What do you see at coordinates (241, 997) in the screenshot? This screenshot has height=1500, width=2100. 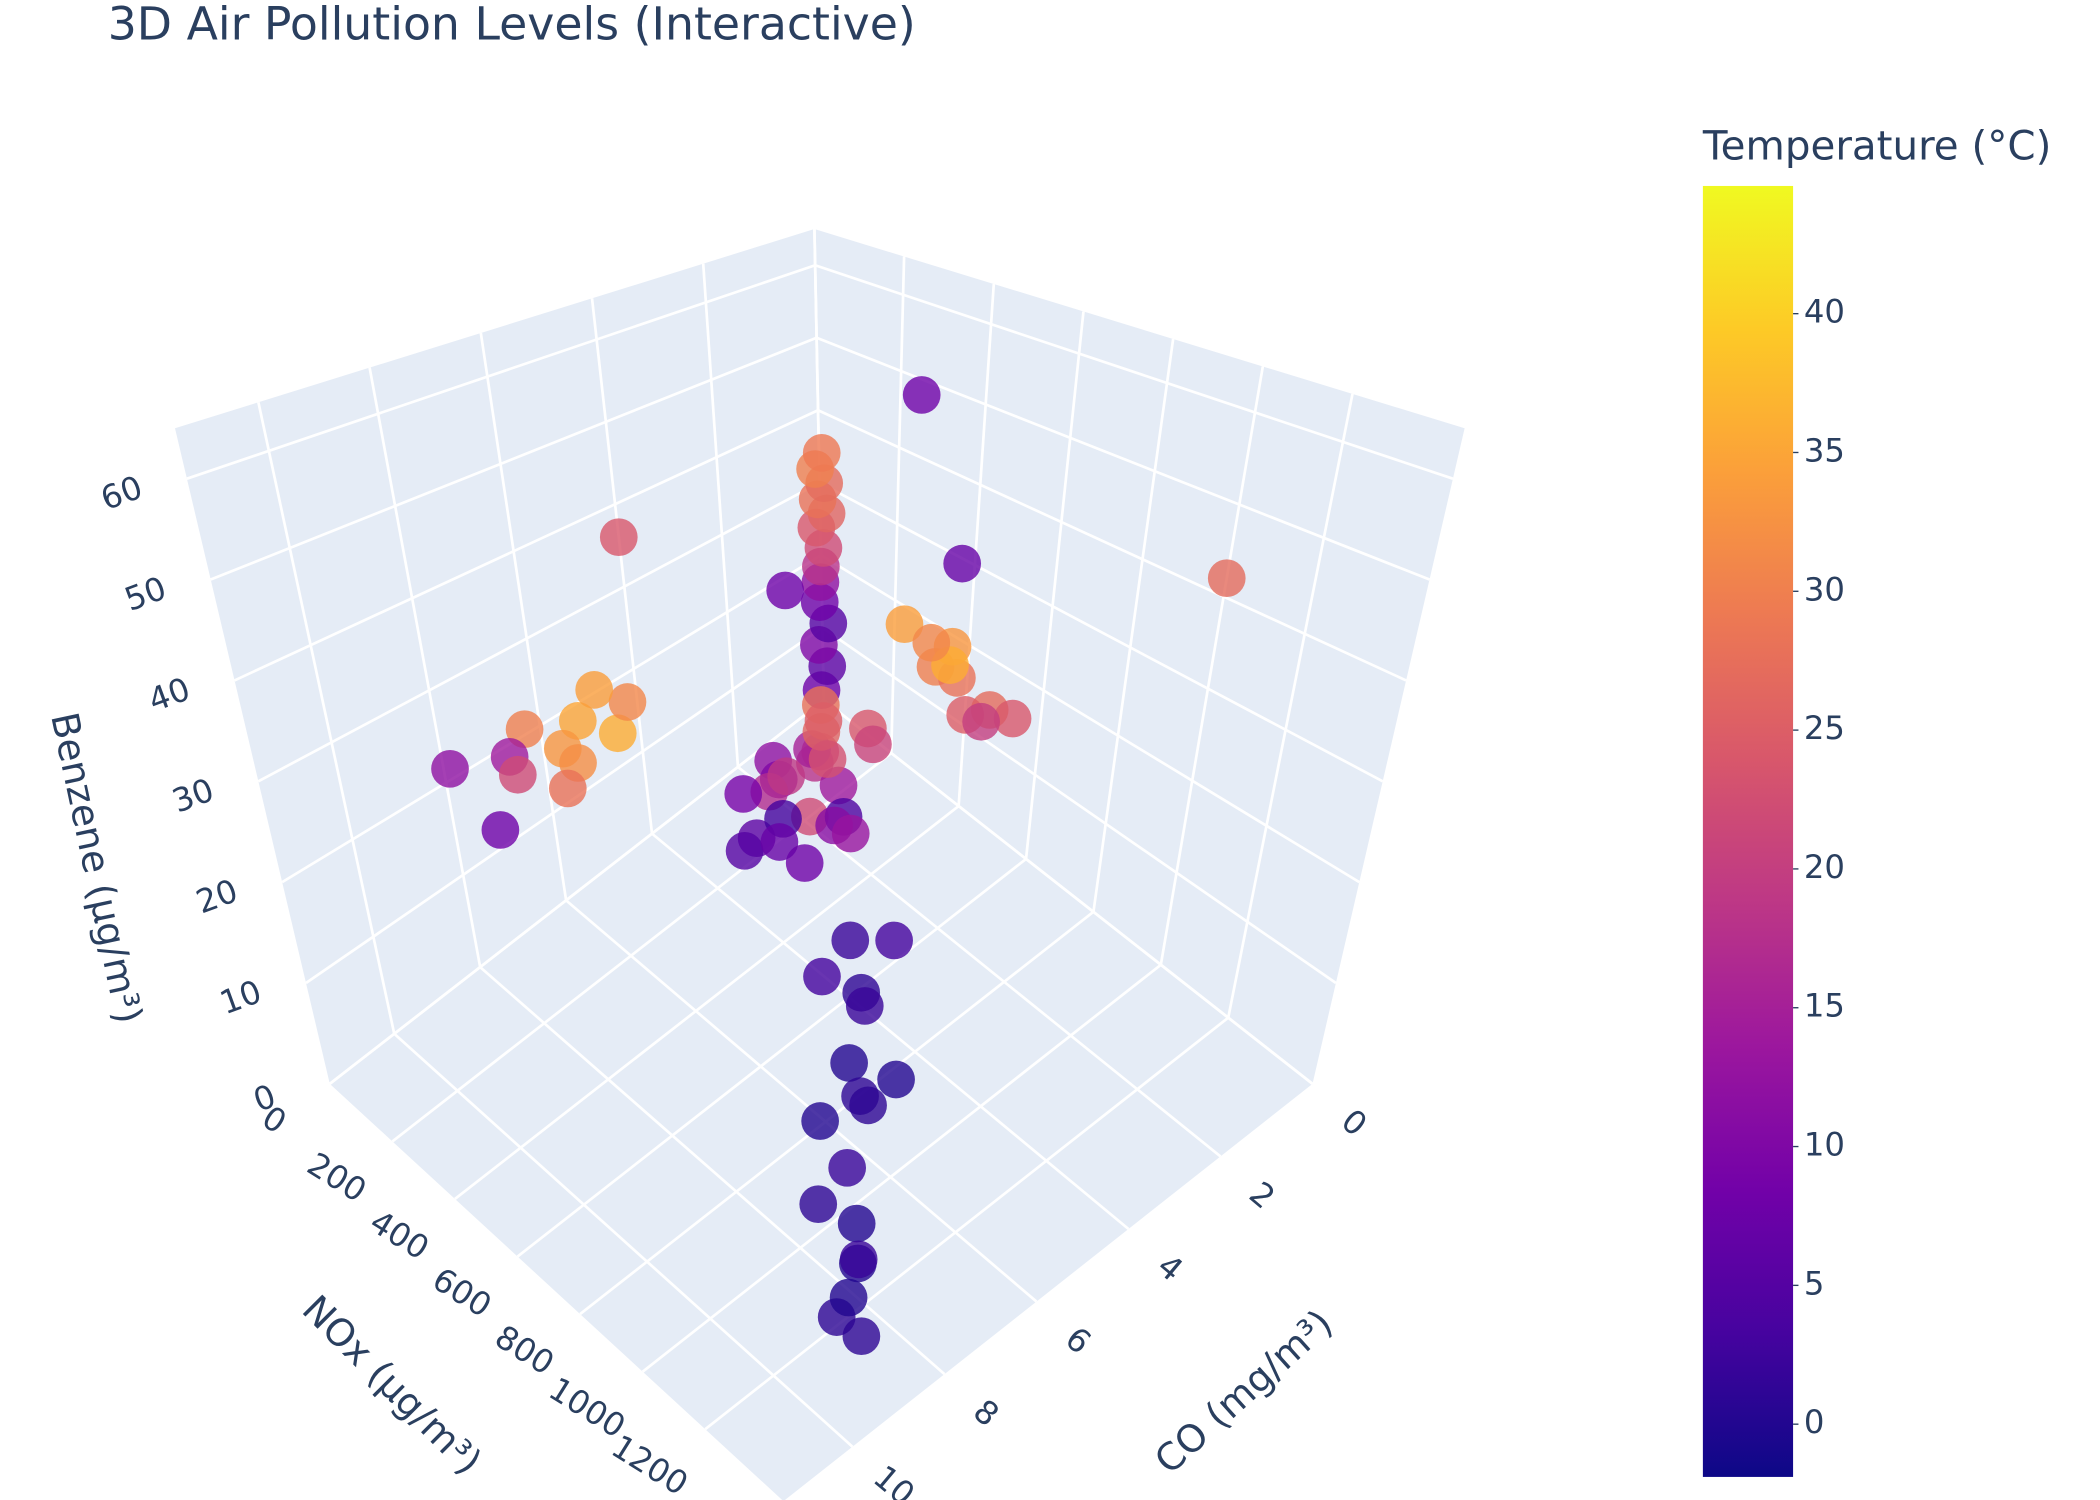 I see `z-tick-label: 10` at bounding box center [241, 997].